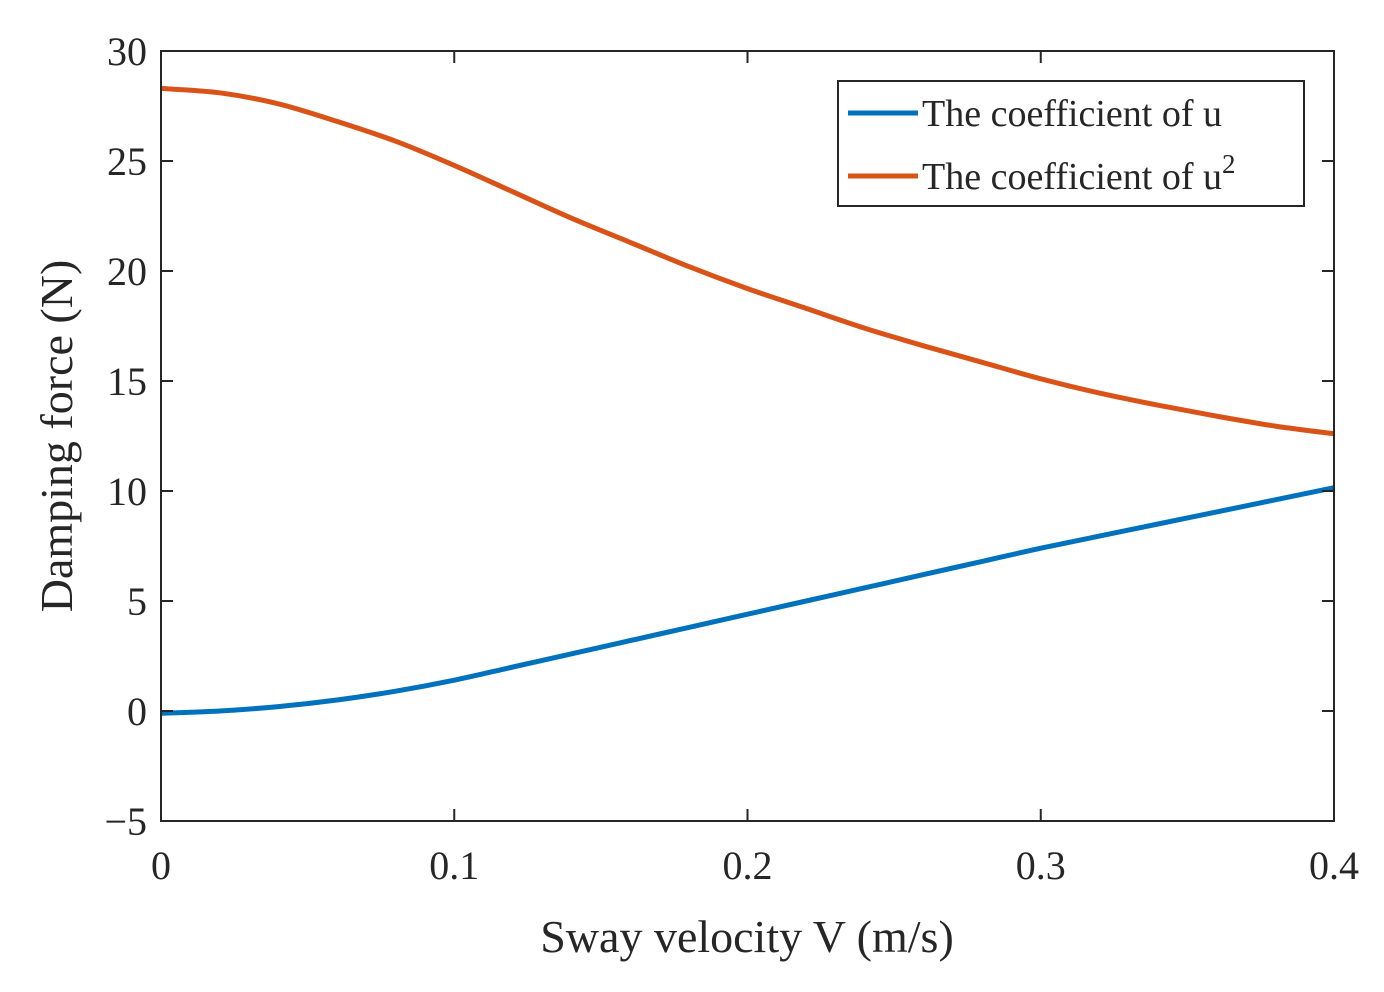 The height and width of the screenshot is (992, 1384). I want to click on y-tick-label: 5, so click(137, 601).